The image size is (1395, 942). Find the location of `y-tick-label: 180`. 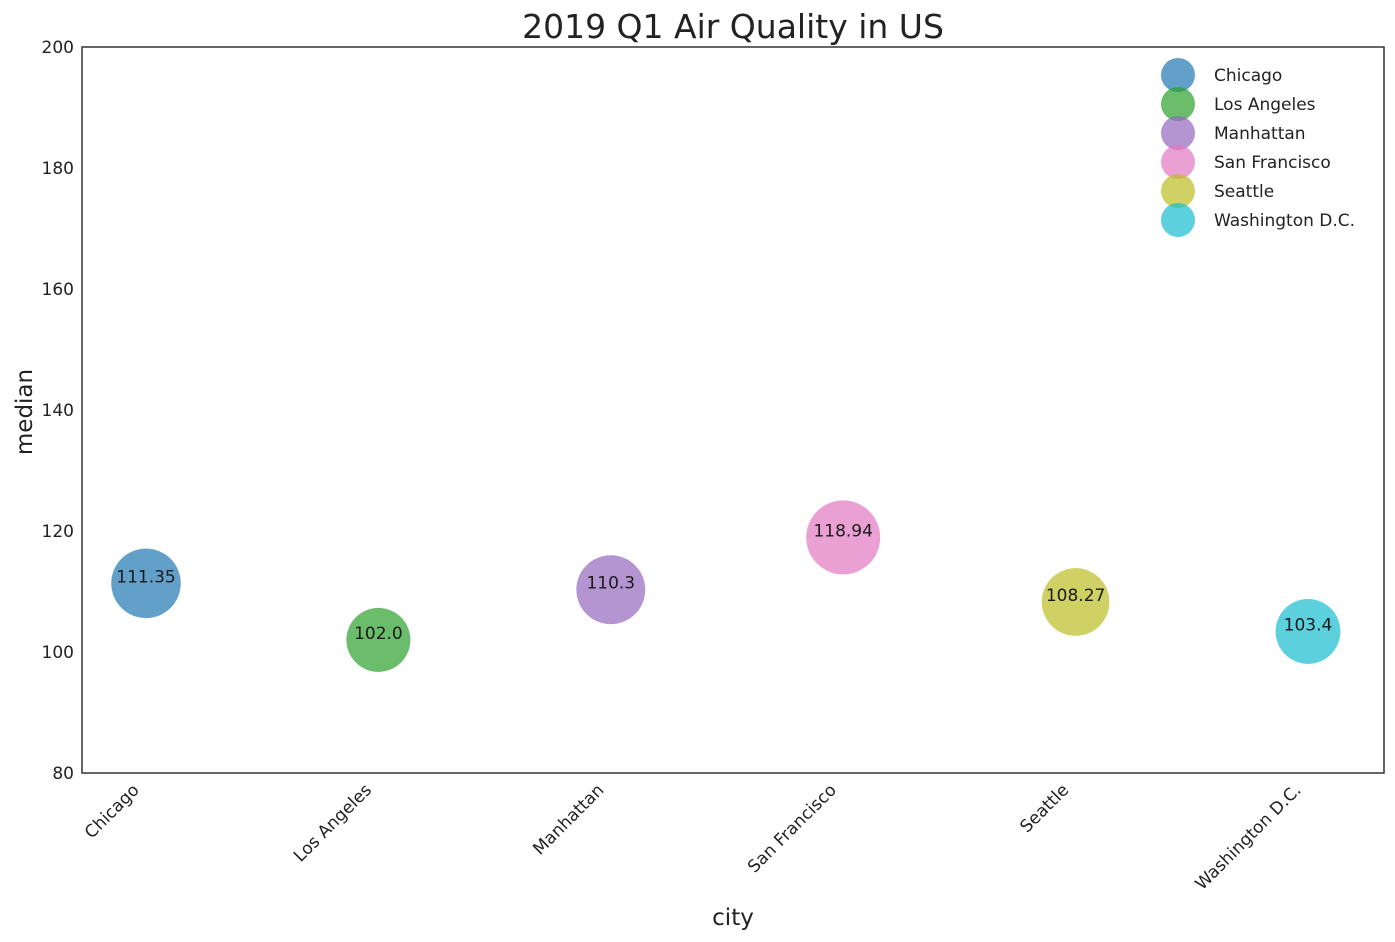

y-tick-label: 180 is located at coordinates (58, 169).